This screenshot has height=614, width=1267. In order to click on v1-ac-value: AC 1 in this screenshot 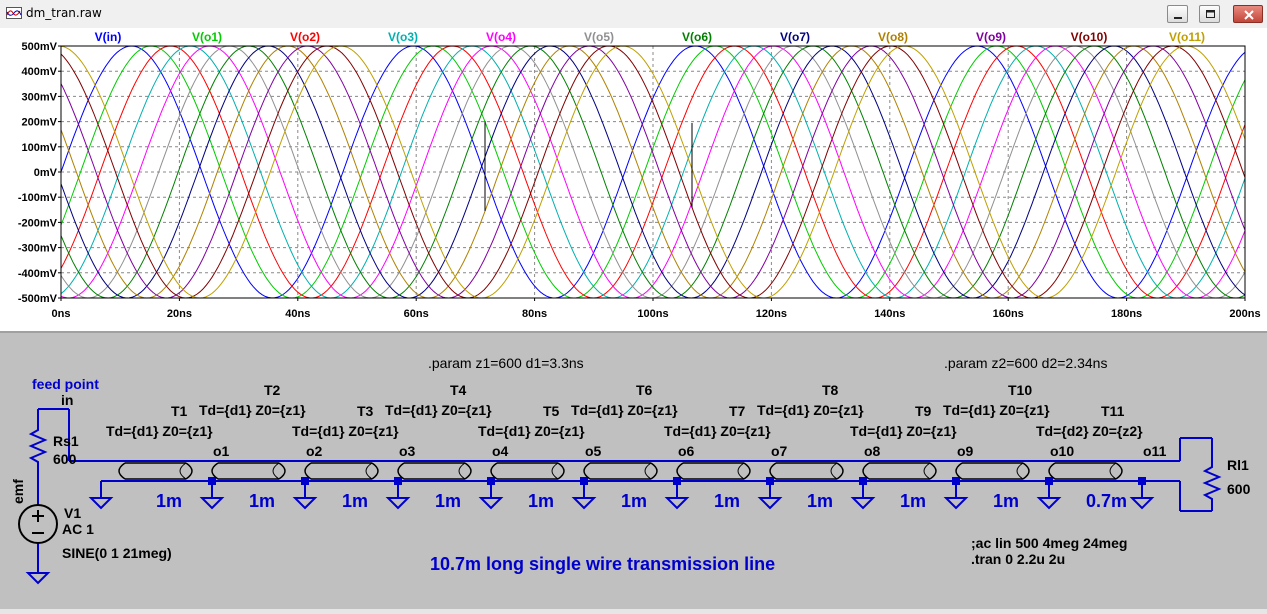, I will do `click(78, 529)`.